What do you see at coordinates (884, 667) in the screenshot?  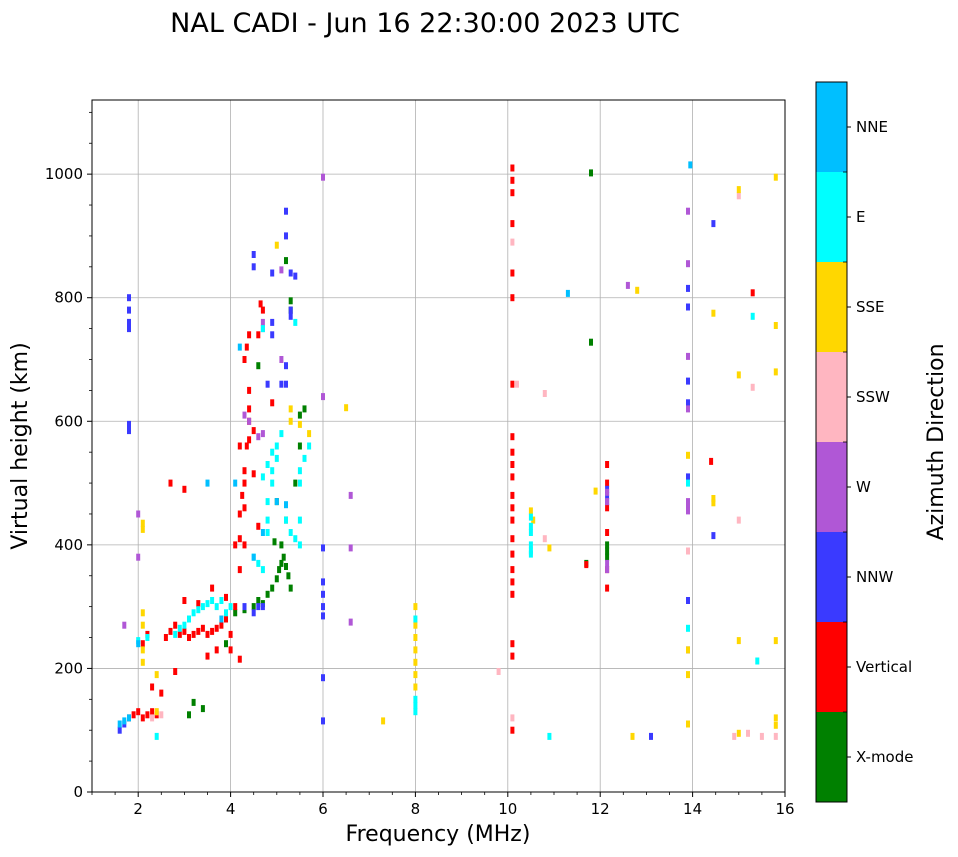 I see `colorbar-label: Vertical` at bounding box center [884, 667].